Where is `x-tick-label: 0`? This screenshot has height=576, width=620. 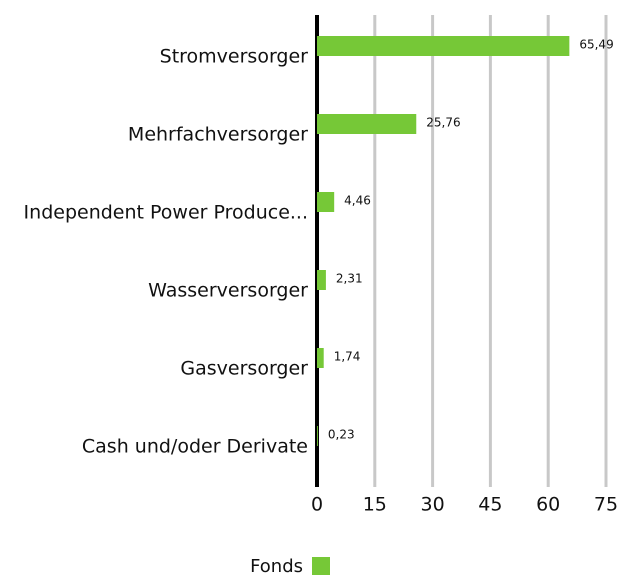
x-tick-label: 0 is located at coordinates (317, 505).